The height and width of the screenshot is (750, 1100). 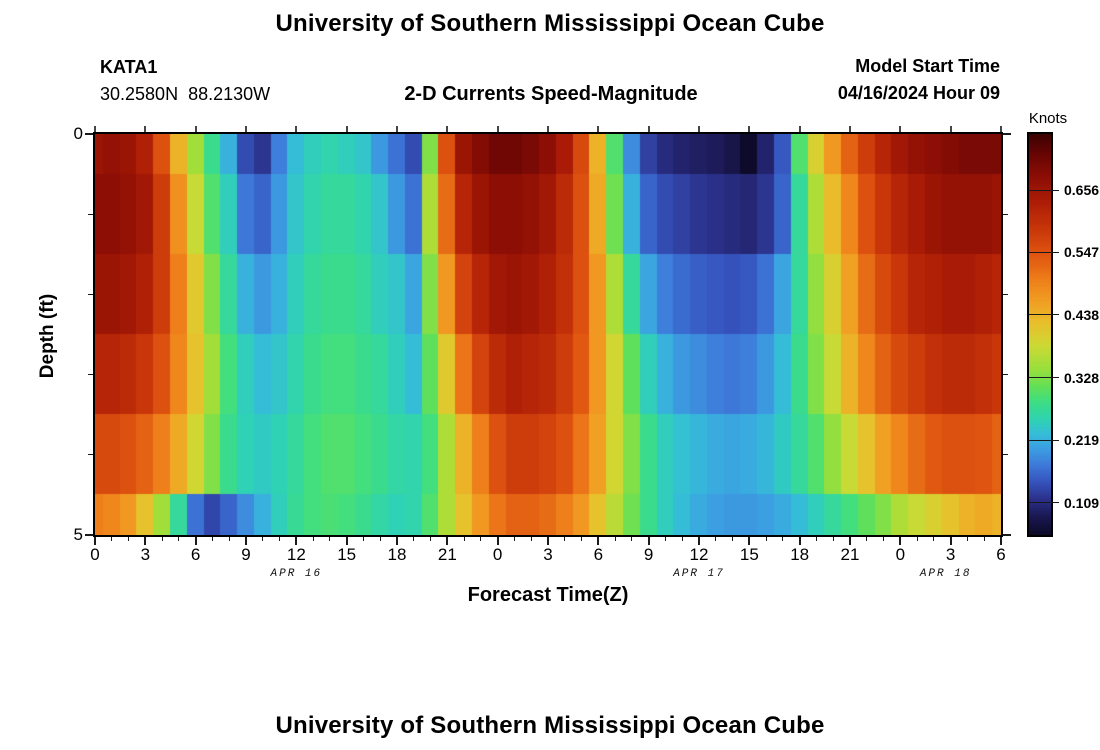 What do you see at coordinates (1040, 334) in the screenshot?
I see `colorbar` at bounding box center [1040, 334].